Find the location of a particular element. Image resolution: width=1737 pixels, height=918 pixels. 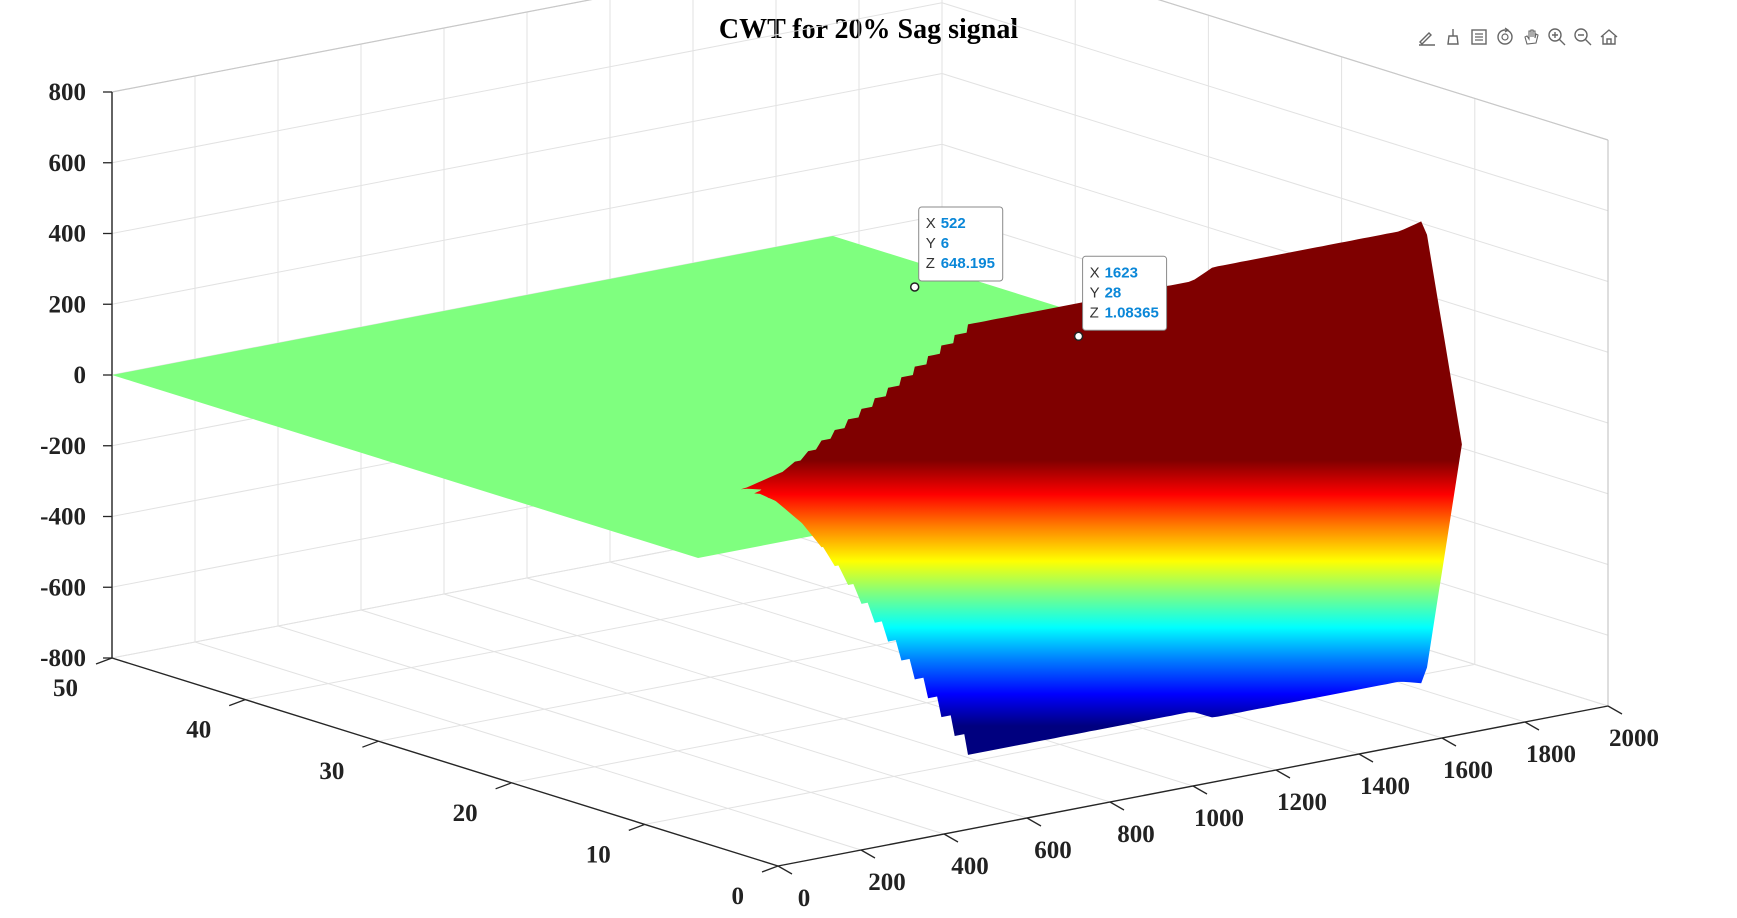

y-tick-label: 40 is located at coordinates (198, 730).